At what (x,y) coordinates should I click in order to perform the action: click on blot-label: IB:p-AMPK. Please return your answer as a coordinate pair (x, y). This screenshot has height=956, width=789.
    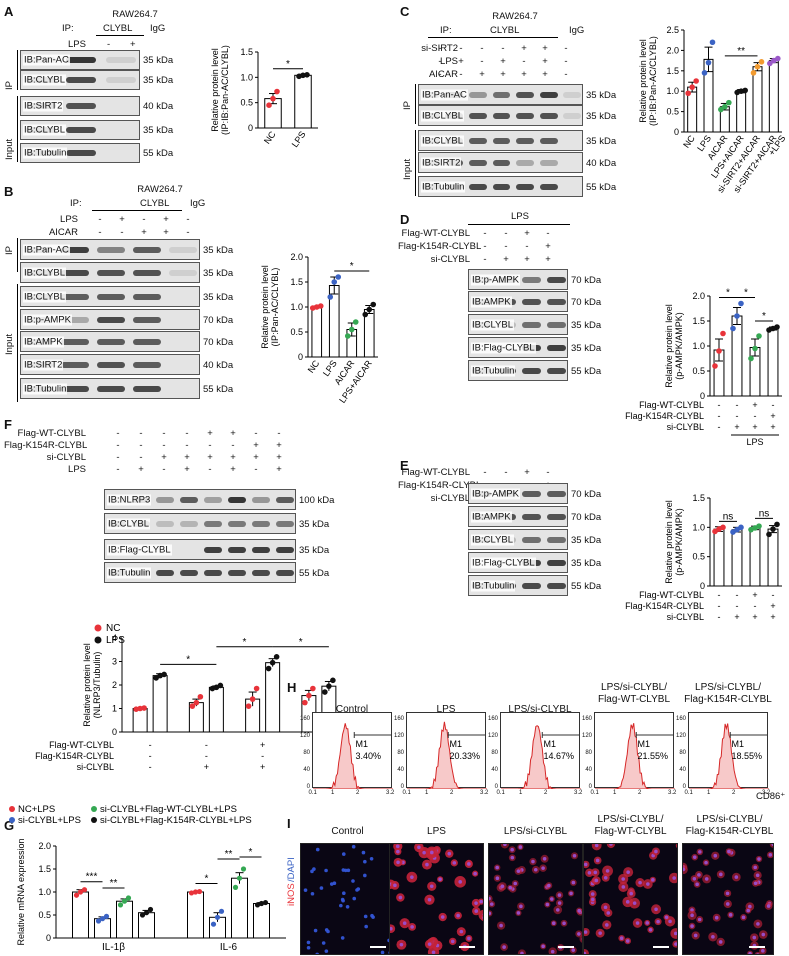
    Looking at the image, I should click on (47, 319).